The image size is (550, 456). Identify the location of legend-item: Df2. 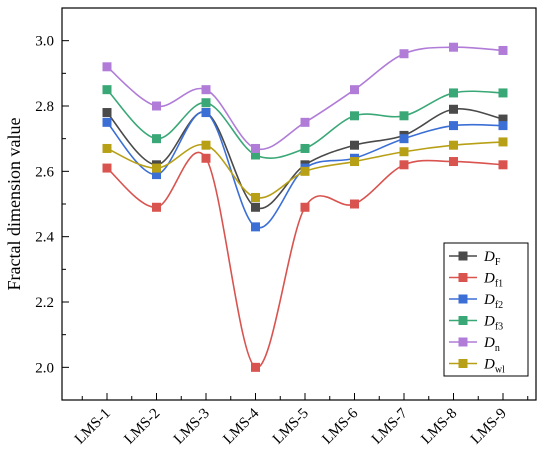
(476, 301).